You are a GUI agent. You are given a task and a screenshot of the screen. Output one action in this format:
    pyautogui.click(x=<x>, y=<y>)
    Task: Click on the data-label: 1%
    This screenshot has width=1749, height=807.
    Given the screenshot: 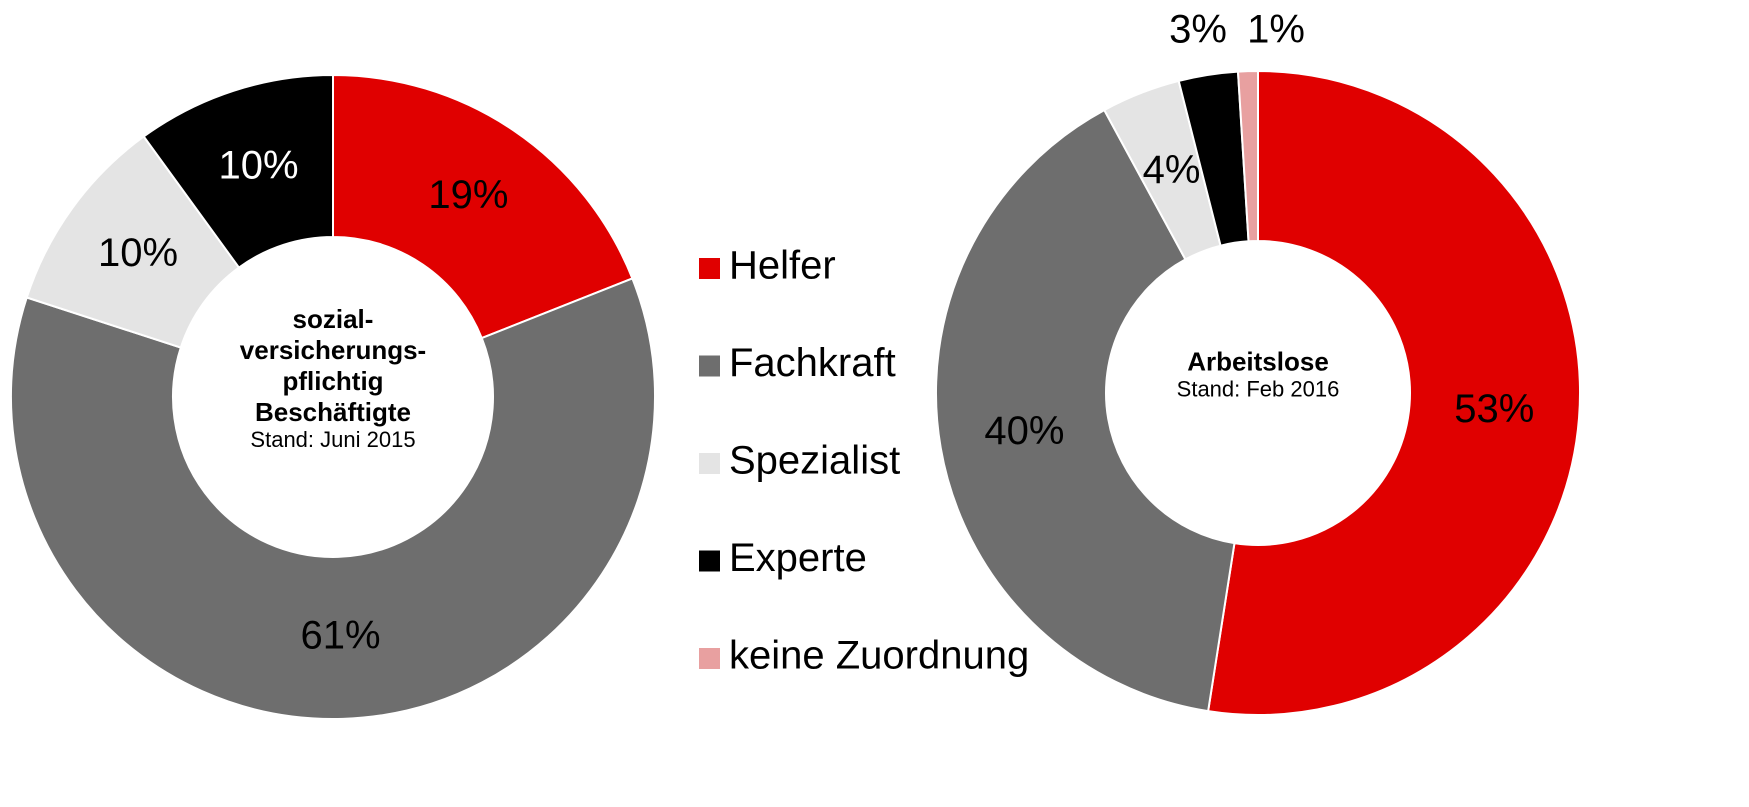 What is the action you would take?
    pyautogui.click(x=1276, y=30)
    